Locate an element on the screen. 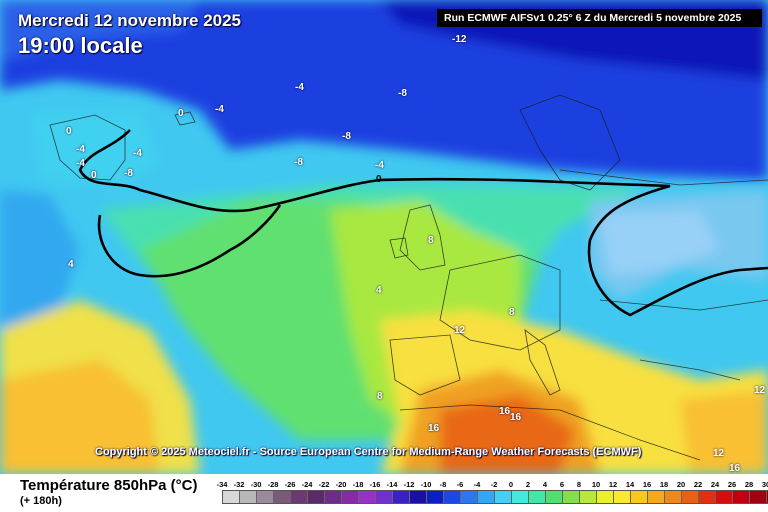  legend-tick-label: 6 is located at coordinates (562, 484).